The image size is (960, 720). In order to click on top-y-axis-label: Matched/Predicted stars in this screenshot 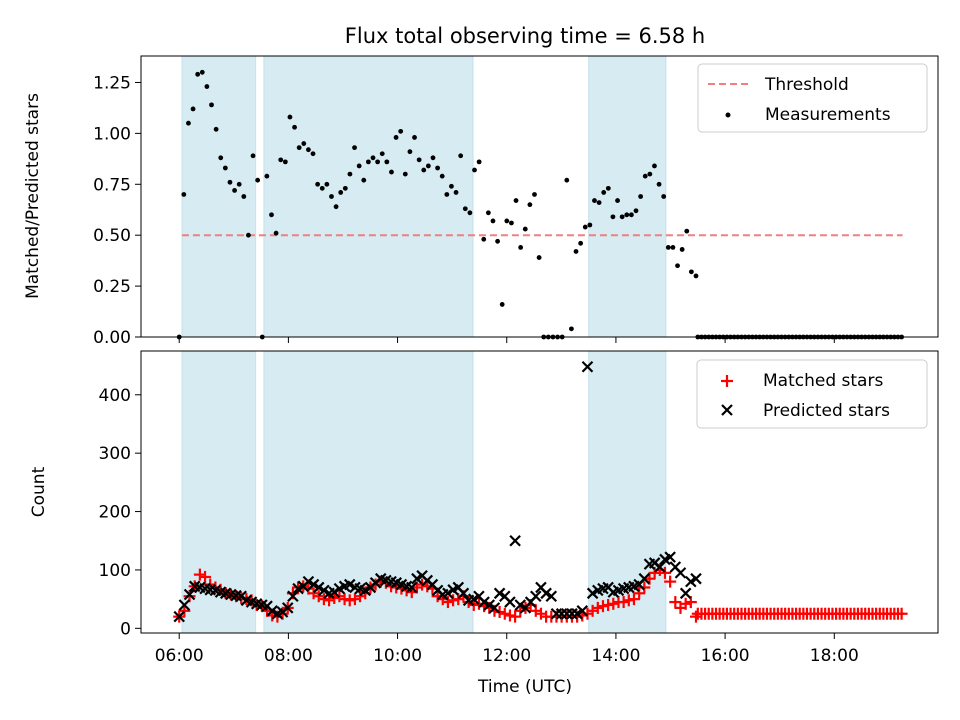, I will do `click(33, 196)`.